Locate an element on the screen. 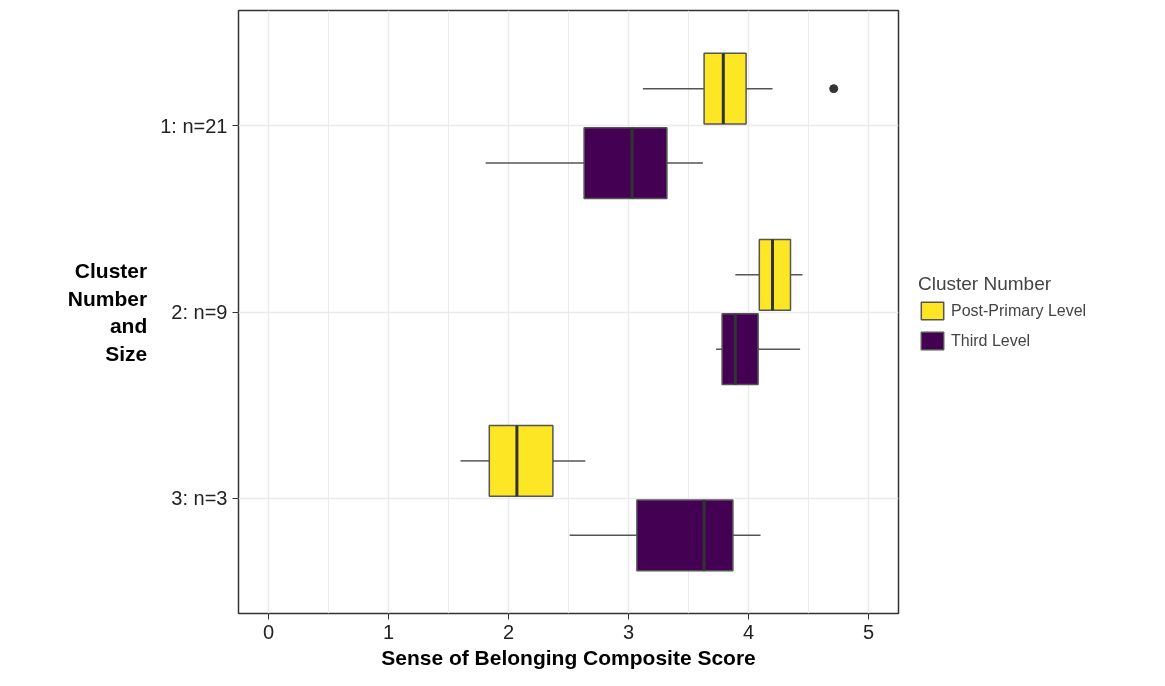 This screenshot has height=686, width=1165. x-tick-label: 1 is located at coordinates (388, 631).